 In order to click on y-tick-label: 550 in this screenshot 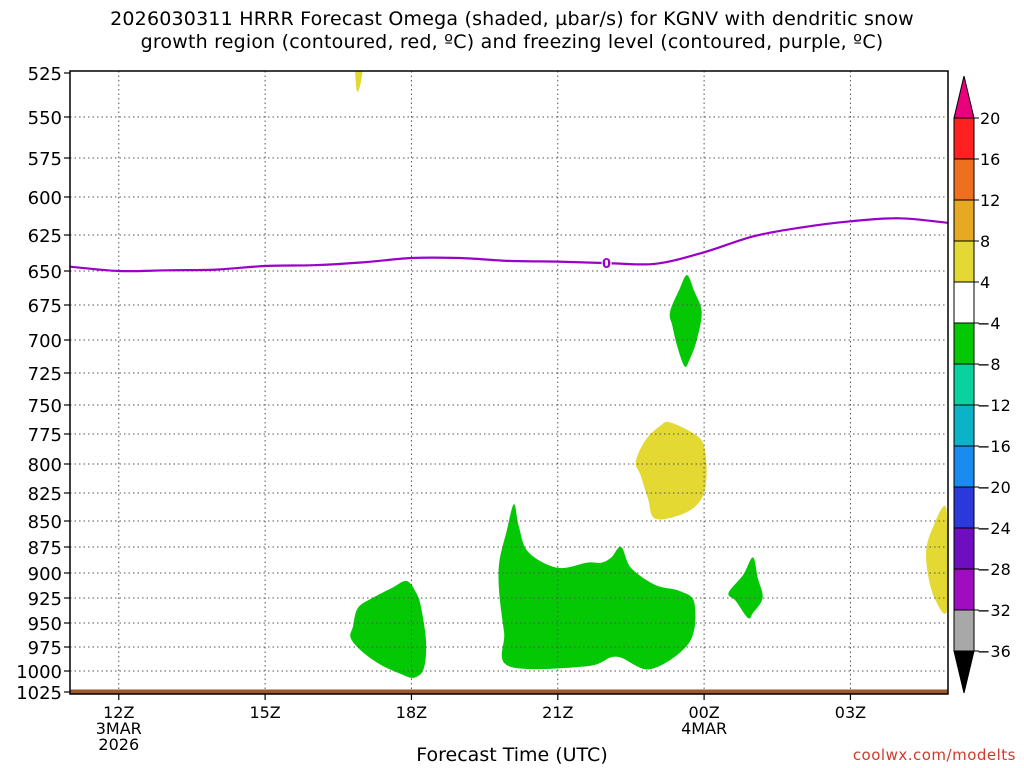, I will do `click(45, 118)`.